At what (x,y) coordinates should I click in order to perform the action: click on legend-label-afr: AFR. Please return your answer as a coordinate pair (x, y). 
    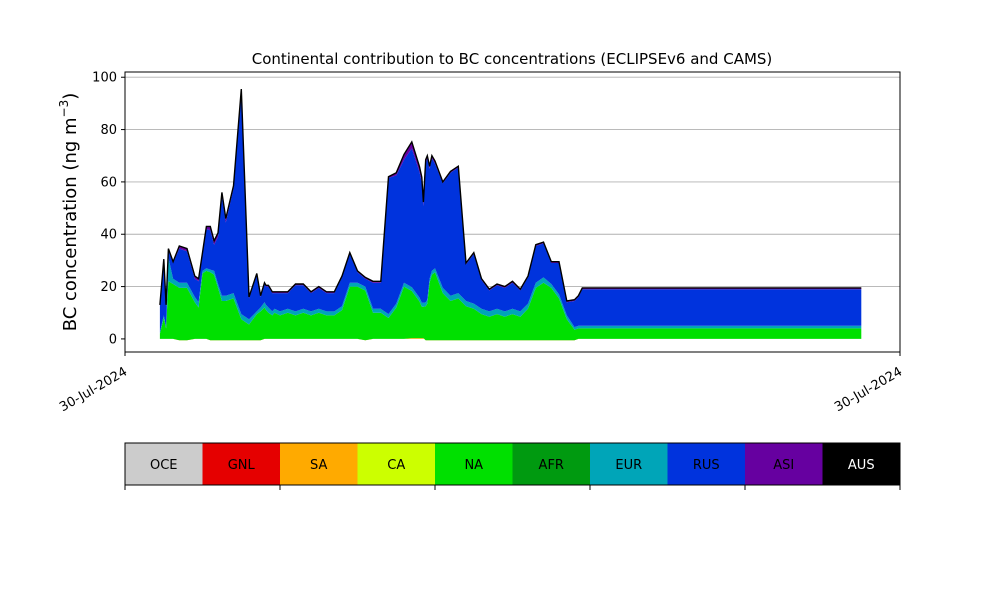
    Looking at the image, I should click on (551, 465).